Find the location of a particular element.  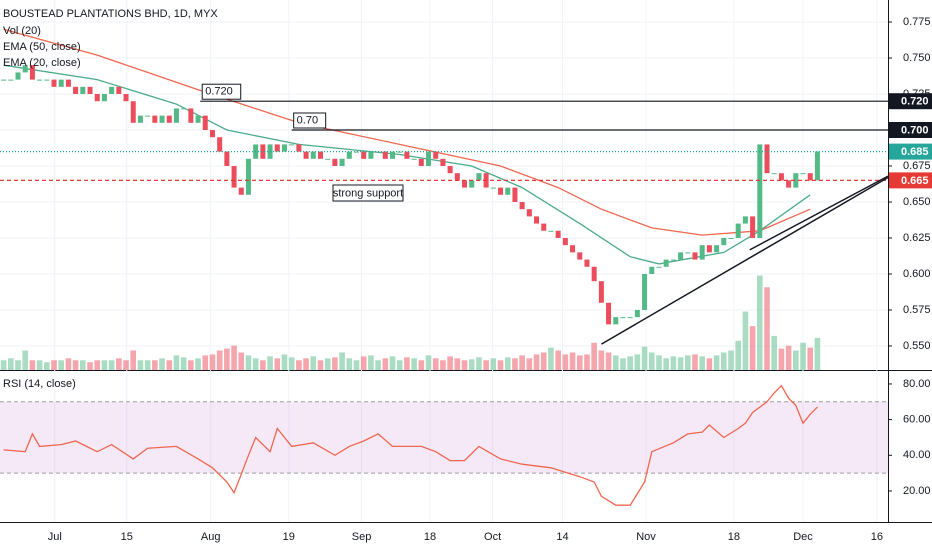

y-tick-label: 0.775 is located at coordinates (917, 22).